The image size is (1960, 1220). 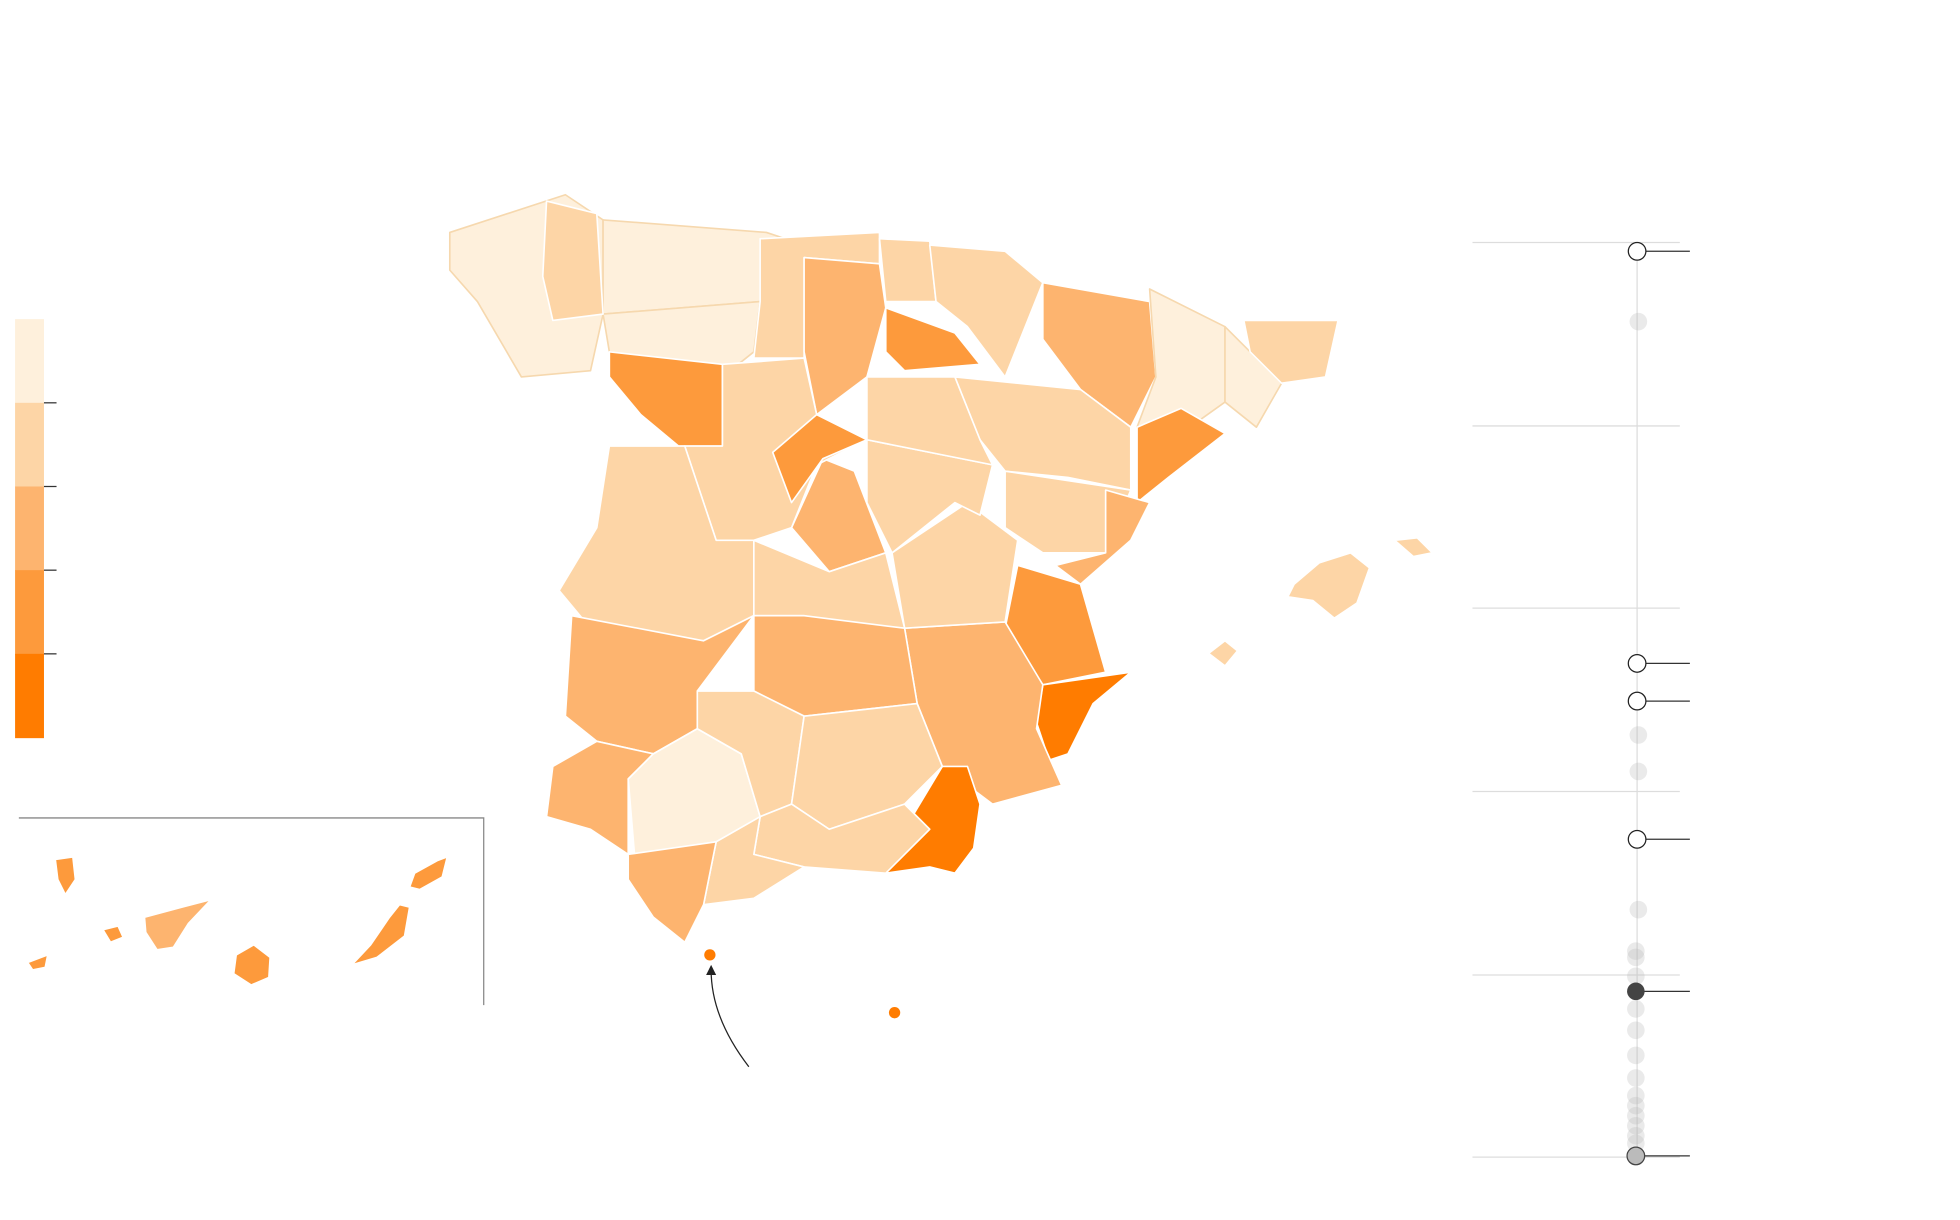 What do you see at coordinates (711, 969) in the screenshot?
I see `arrow-head` at bounding box center [711, 969].